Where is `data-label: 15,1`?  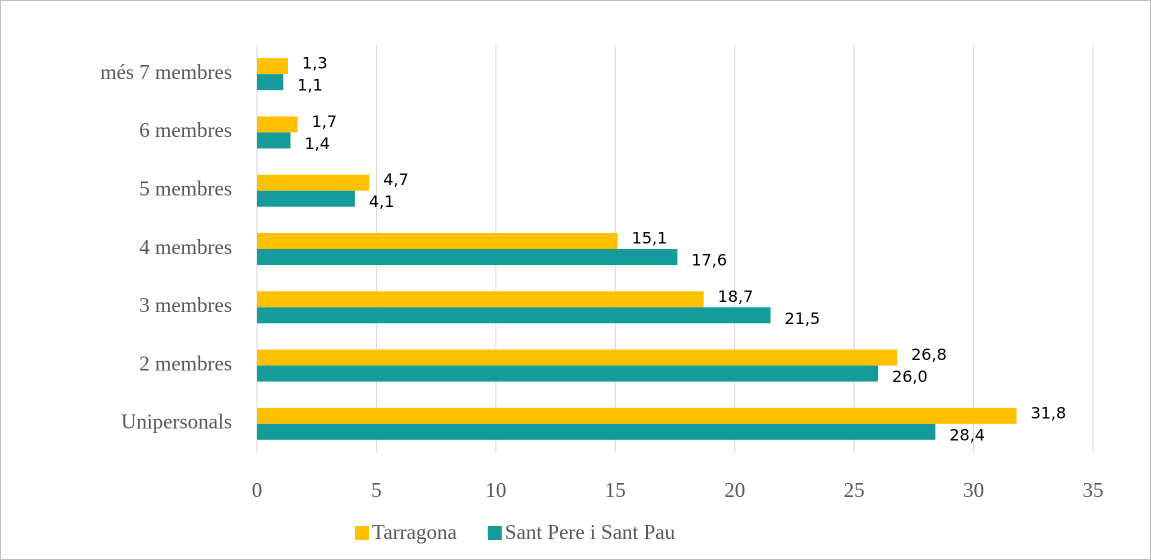 data-label: 15,1 is located at coordinates (650, 238).